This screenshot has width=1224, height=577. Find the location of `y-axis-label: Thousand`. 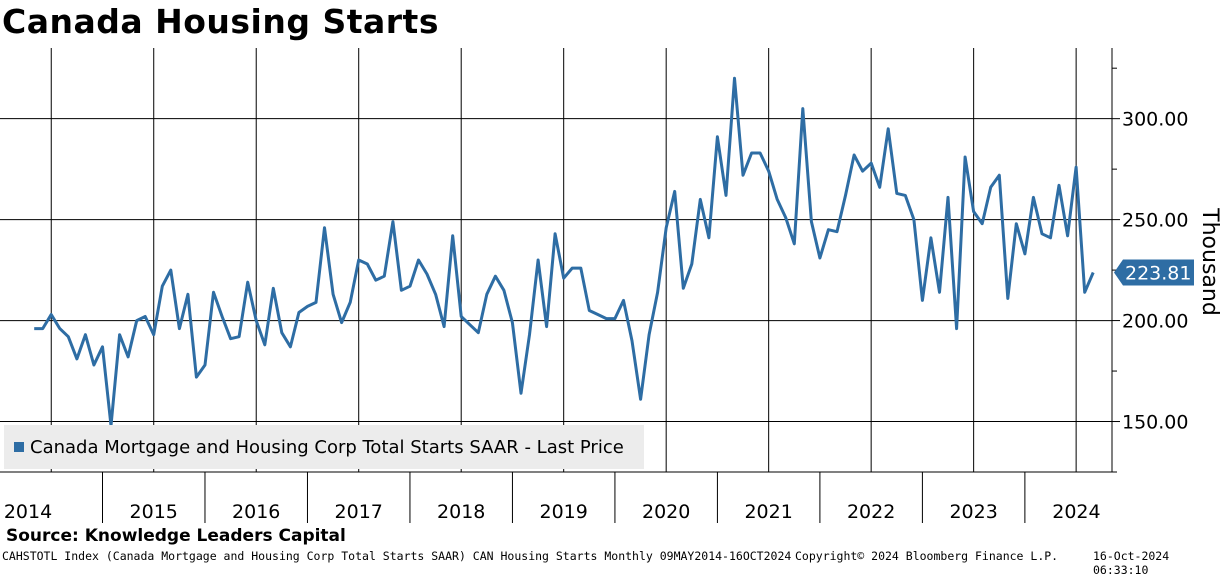

y-axis-label: Thousand is located at coordinates (1209, 261).